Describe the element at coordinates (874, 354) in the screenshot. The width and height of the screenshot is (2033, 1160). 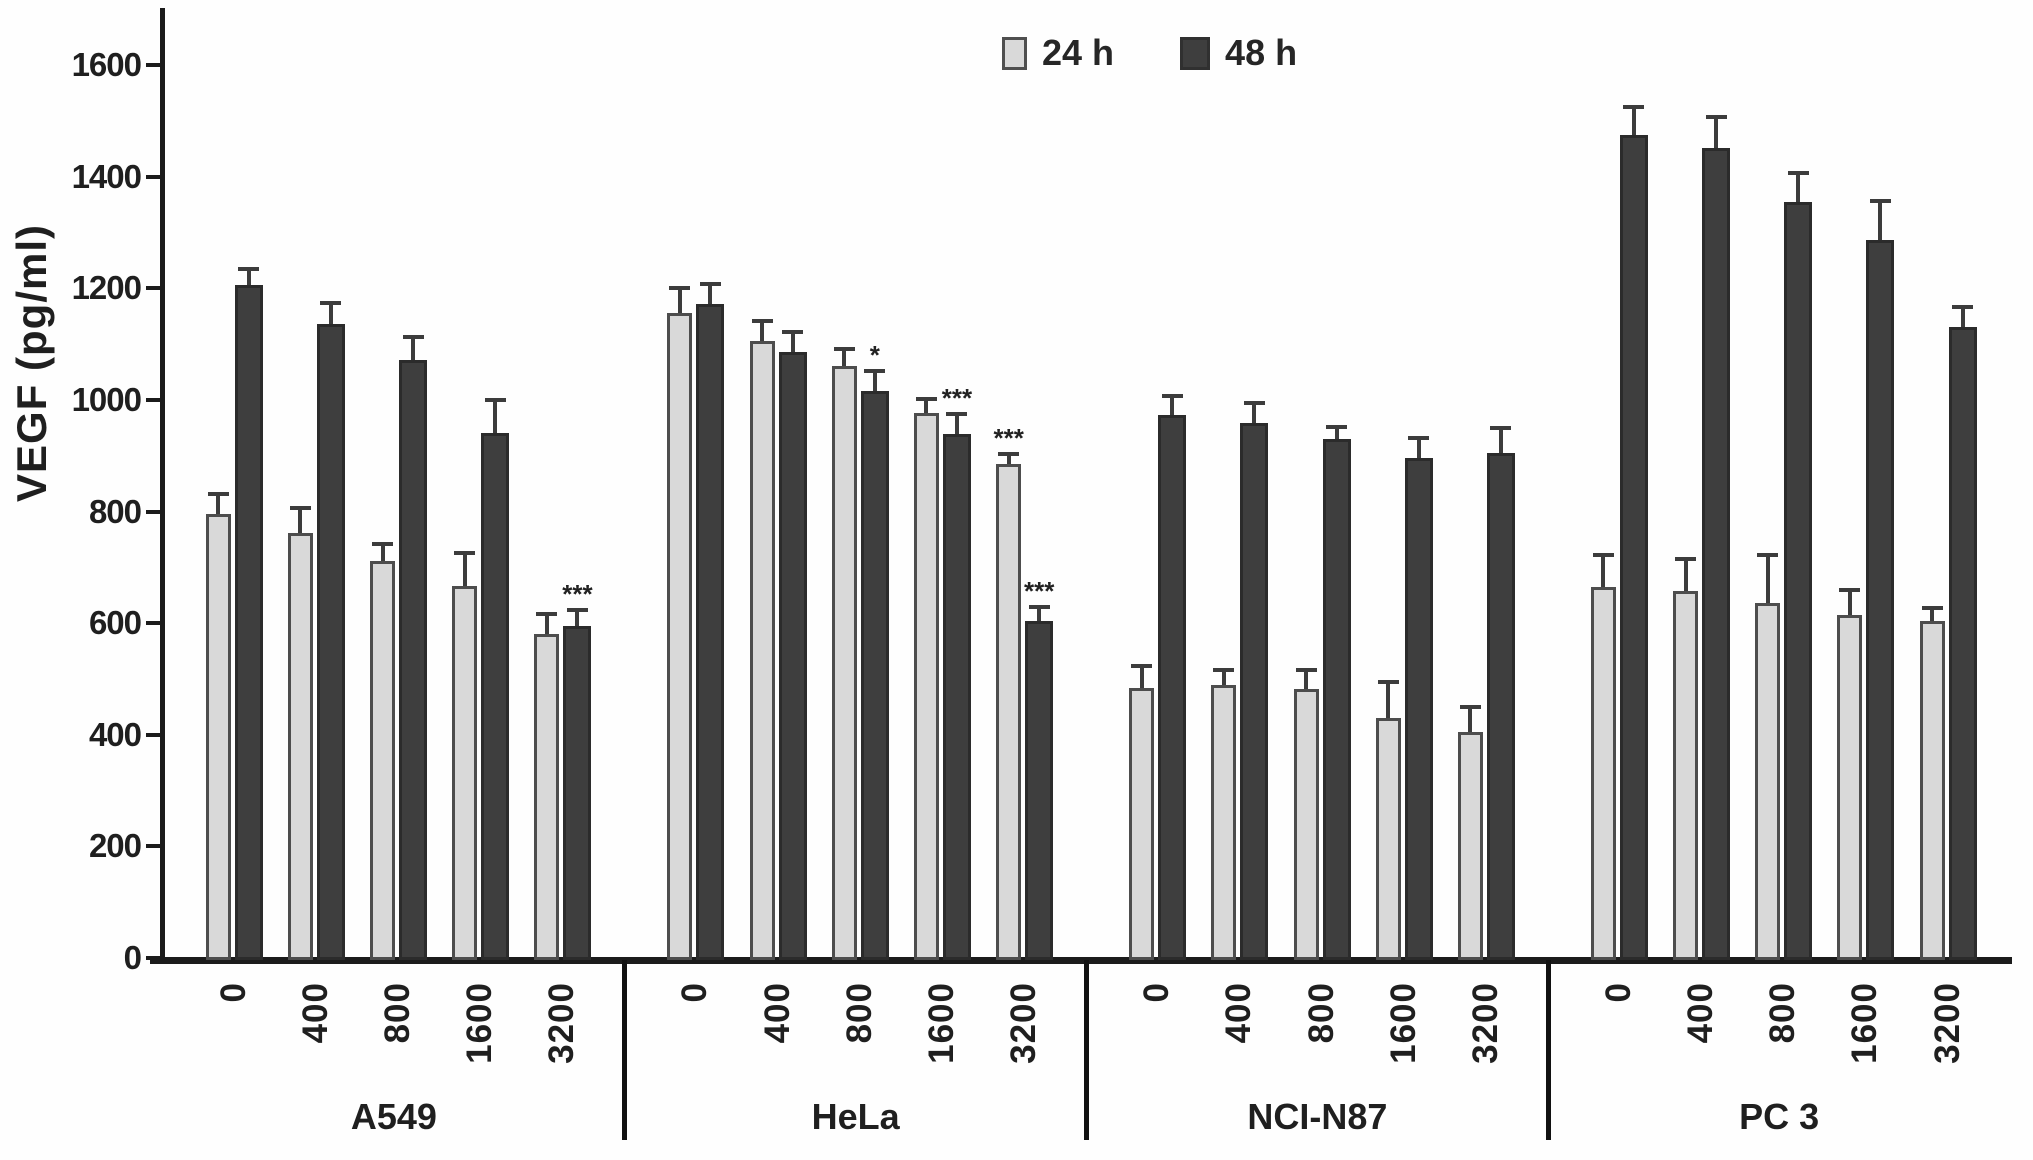
I see `sig-marker: *` at that location.